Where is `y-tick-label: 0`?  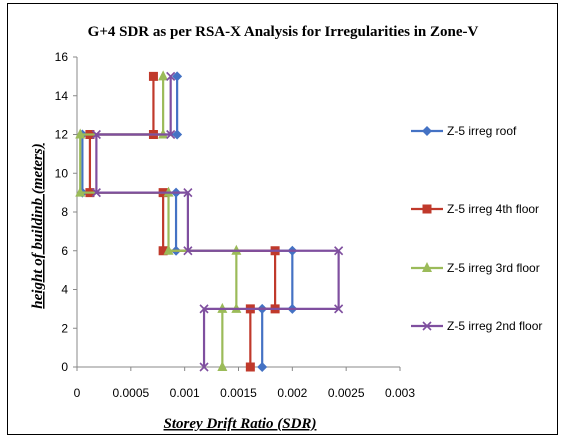
y-tick-label: 0 is located at coordinates (64, 367).